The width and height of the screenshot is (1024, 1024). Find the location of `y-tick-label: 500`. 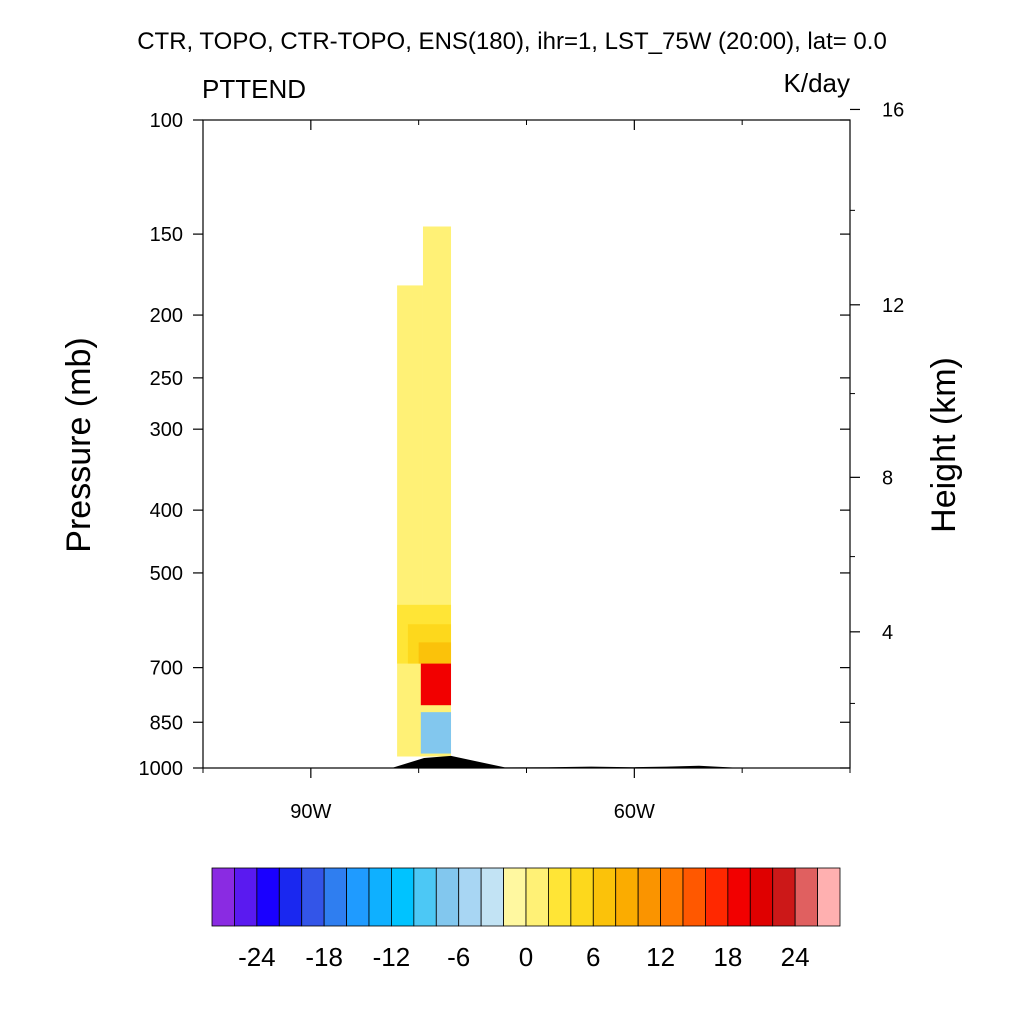

y-tick-label: 500 is located at coordinates (166, 574).